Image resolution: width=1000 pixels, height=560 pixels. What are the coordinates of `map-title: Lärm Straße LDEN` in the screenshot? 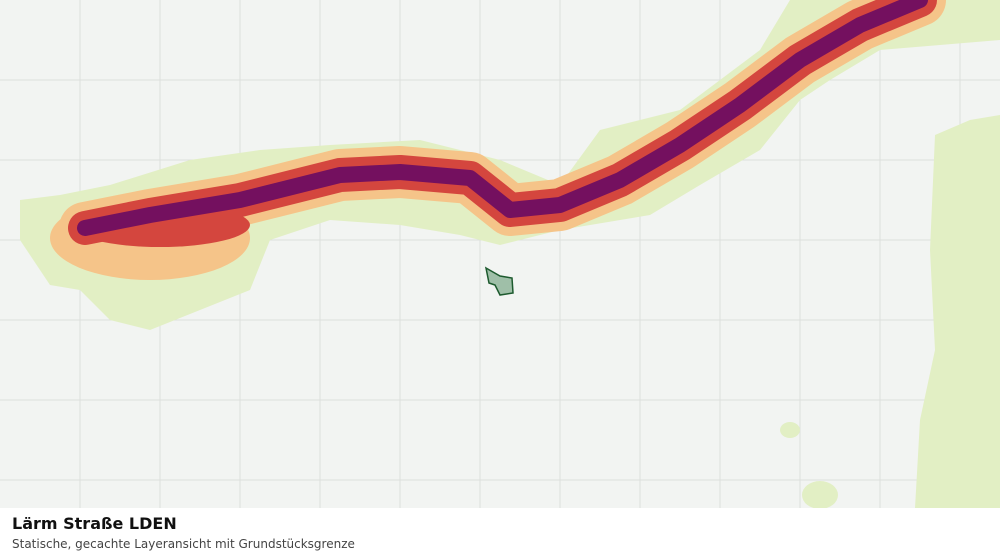 It's located at (94, 523).